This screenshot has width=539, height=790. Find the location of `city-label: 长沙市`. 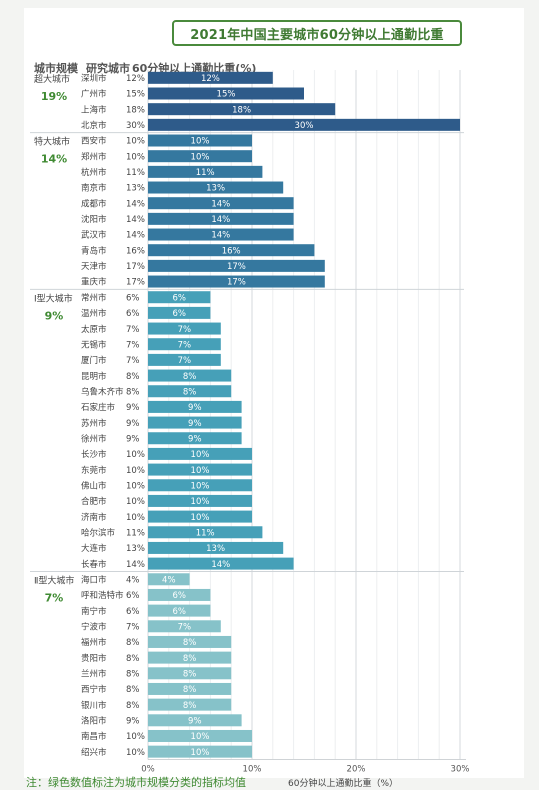

city-label: 长沙市 is located at coordinates (94, 454).